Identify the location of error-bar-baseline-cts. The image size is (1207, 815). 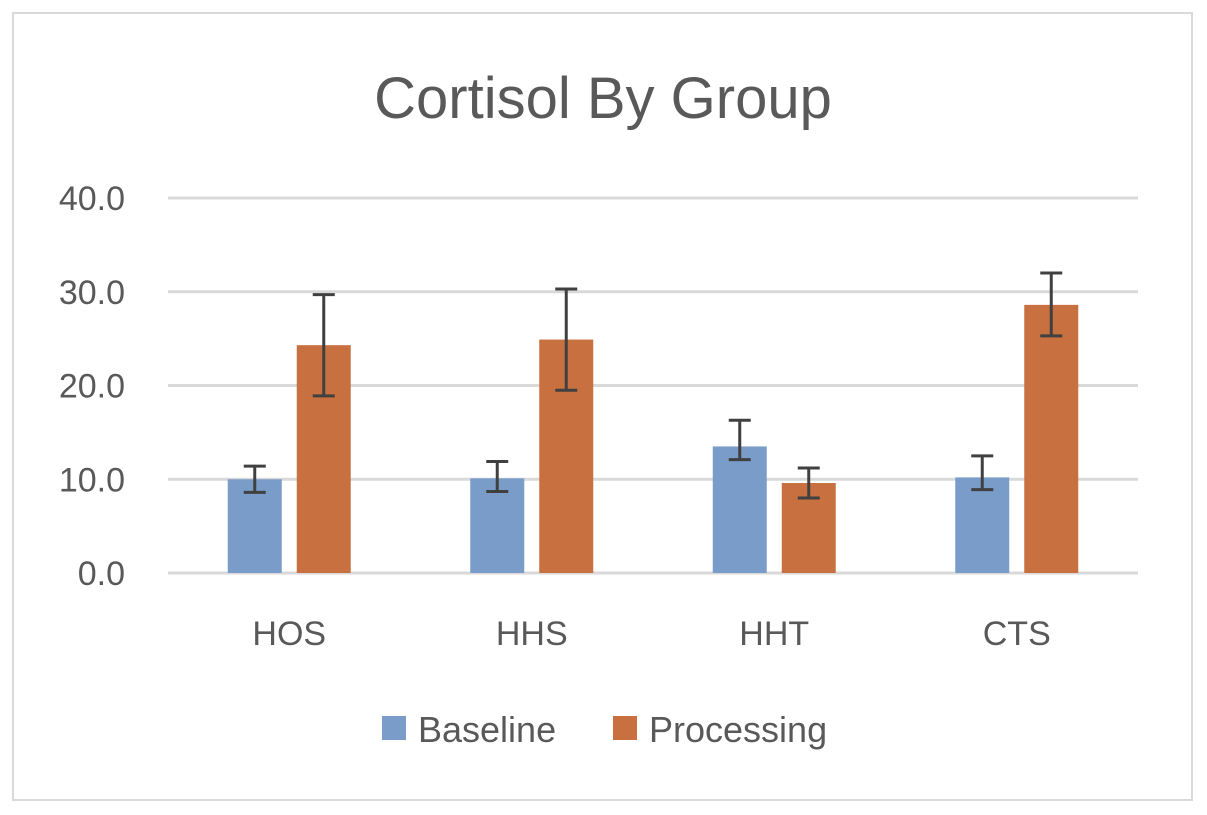
(982, 473).